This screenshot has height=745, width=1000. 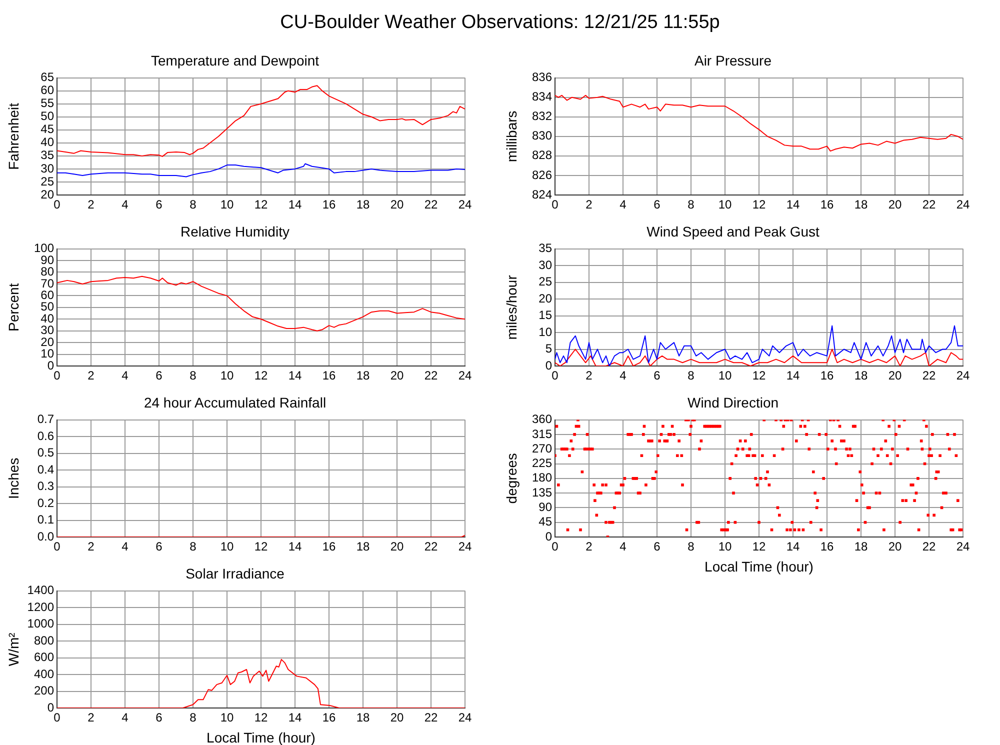 I want to click on y-tick-label: 65, so click(x=47, y=77).